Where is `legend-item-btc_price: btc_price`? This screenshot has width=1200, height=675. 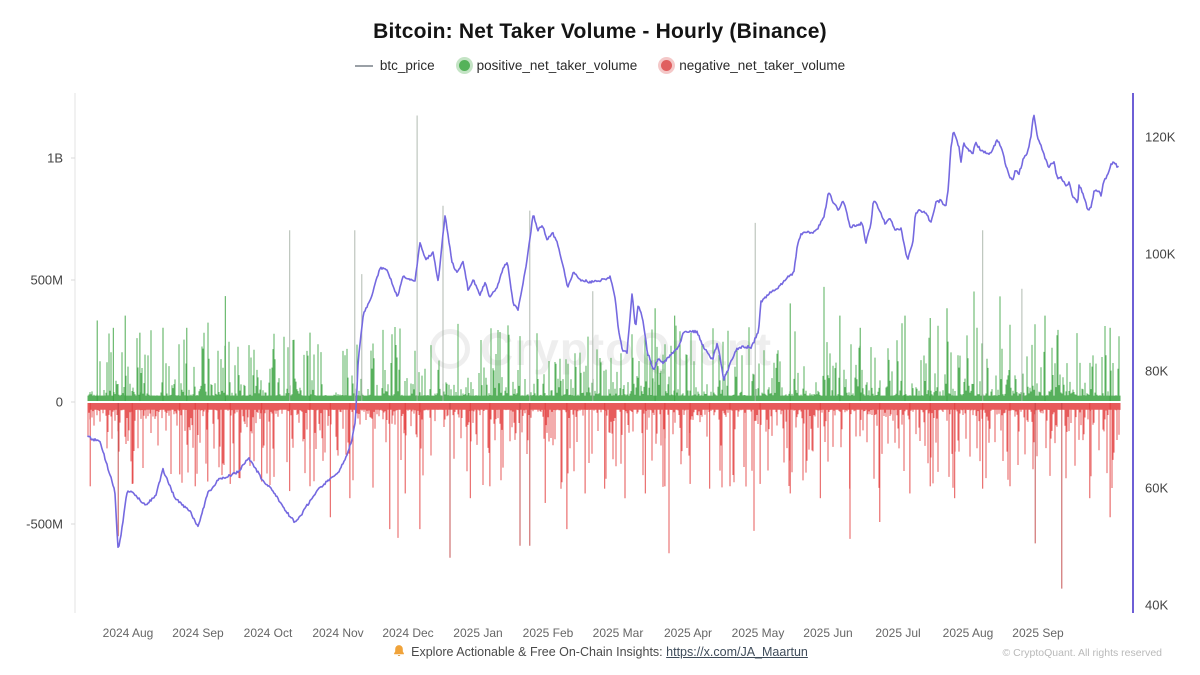
legend-item-btc_price: btc_price is located at coordinates (394, 65).